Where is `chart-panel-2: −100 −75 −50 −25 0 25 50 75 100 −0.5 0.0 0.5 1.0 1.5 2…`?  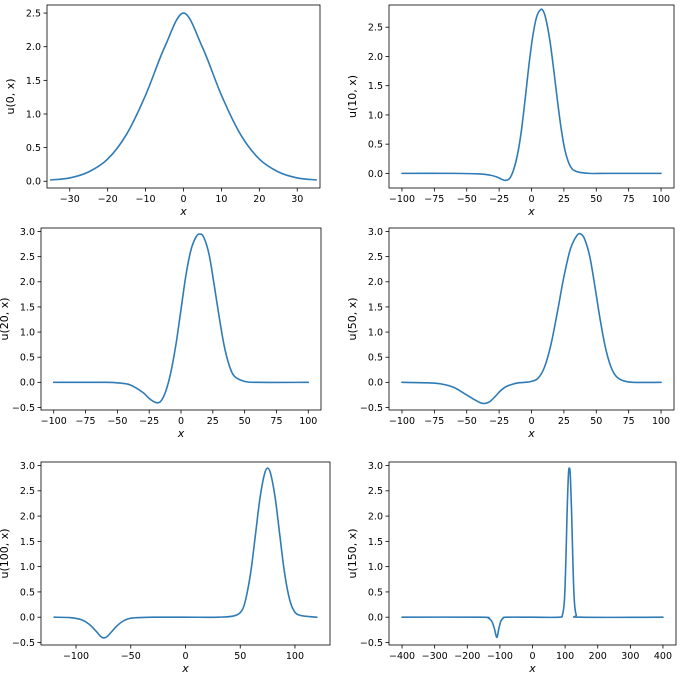 chart-panel-2: −100 −75 −50 −25 0 25 50 75 100 −0.5 0.0 0.5 1.0 1.5 2… is located at coordinates (161, 333).